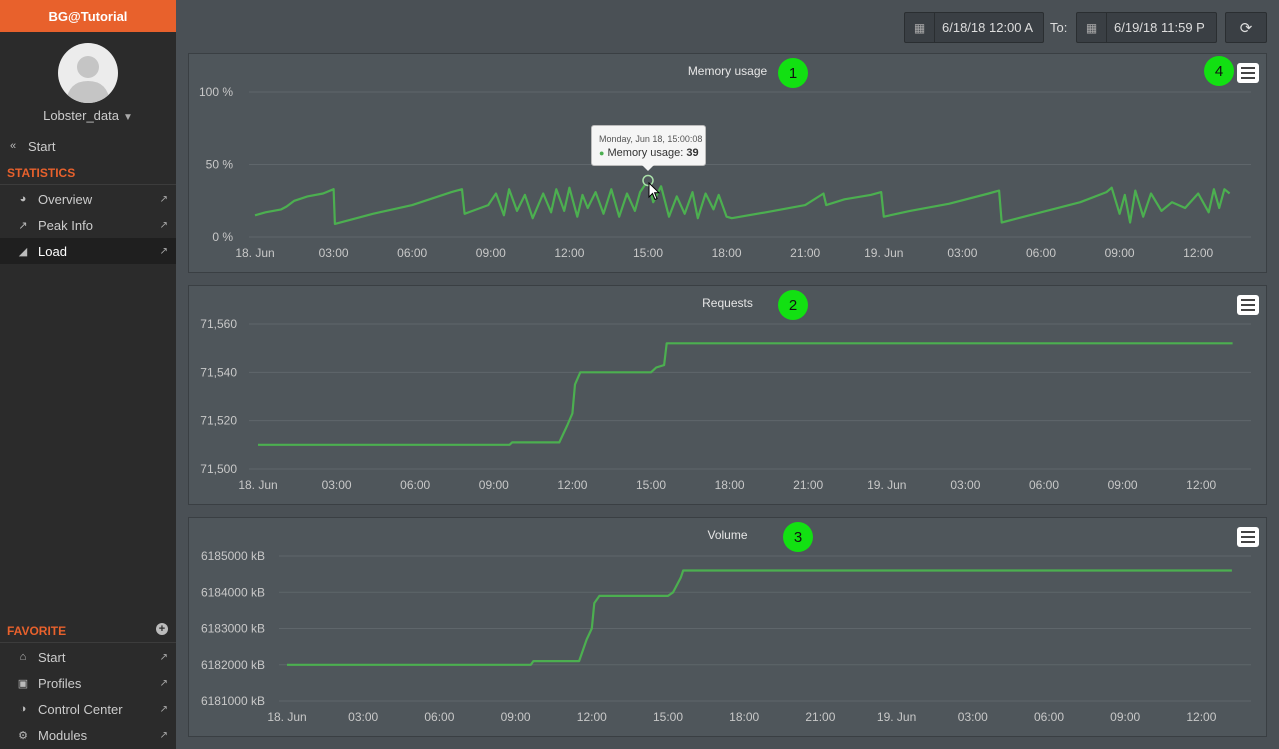 This screenshot has height=749, width=1279. What do you see at coordinates (727, 303) in the screenshot?
I see `chart-title: Requests` at bounding box center [727, 303].